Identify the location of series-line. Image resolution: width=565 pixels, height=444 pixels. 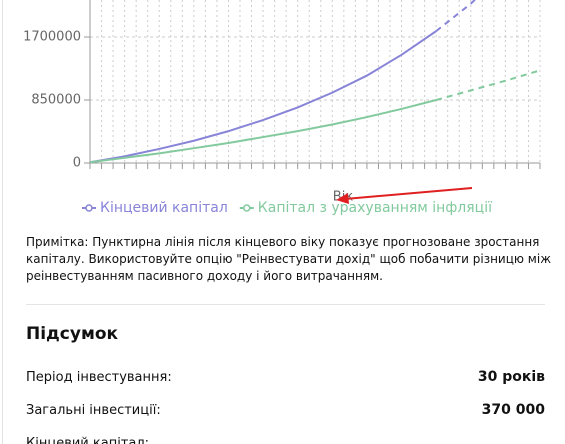
(263, 131).